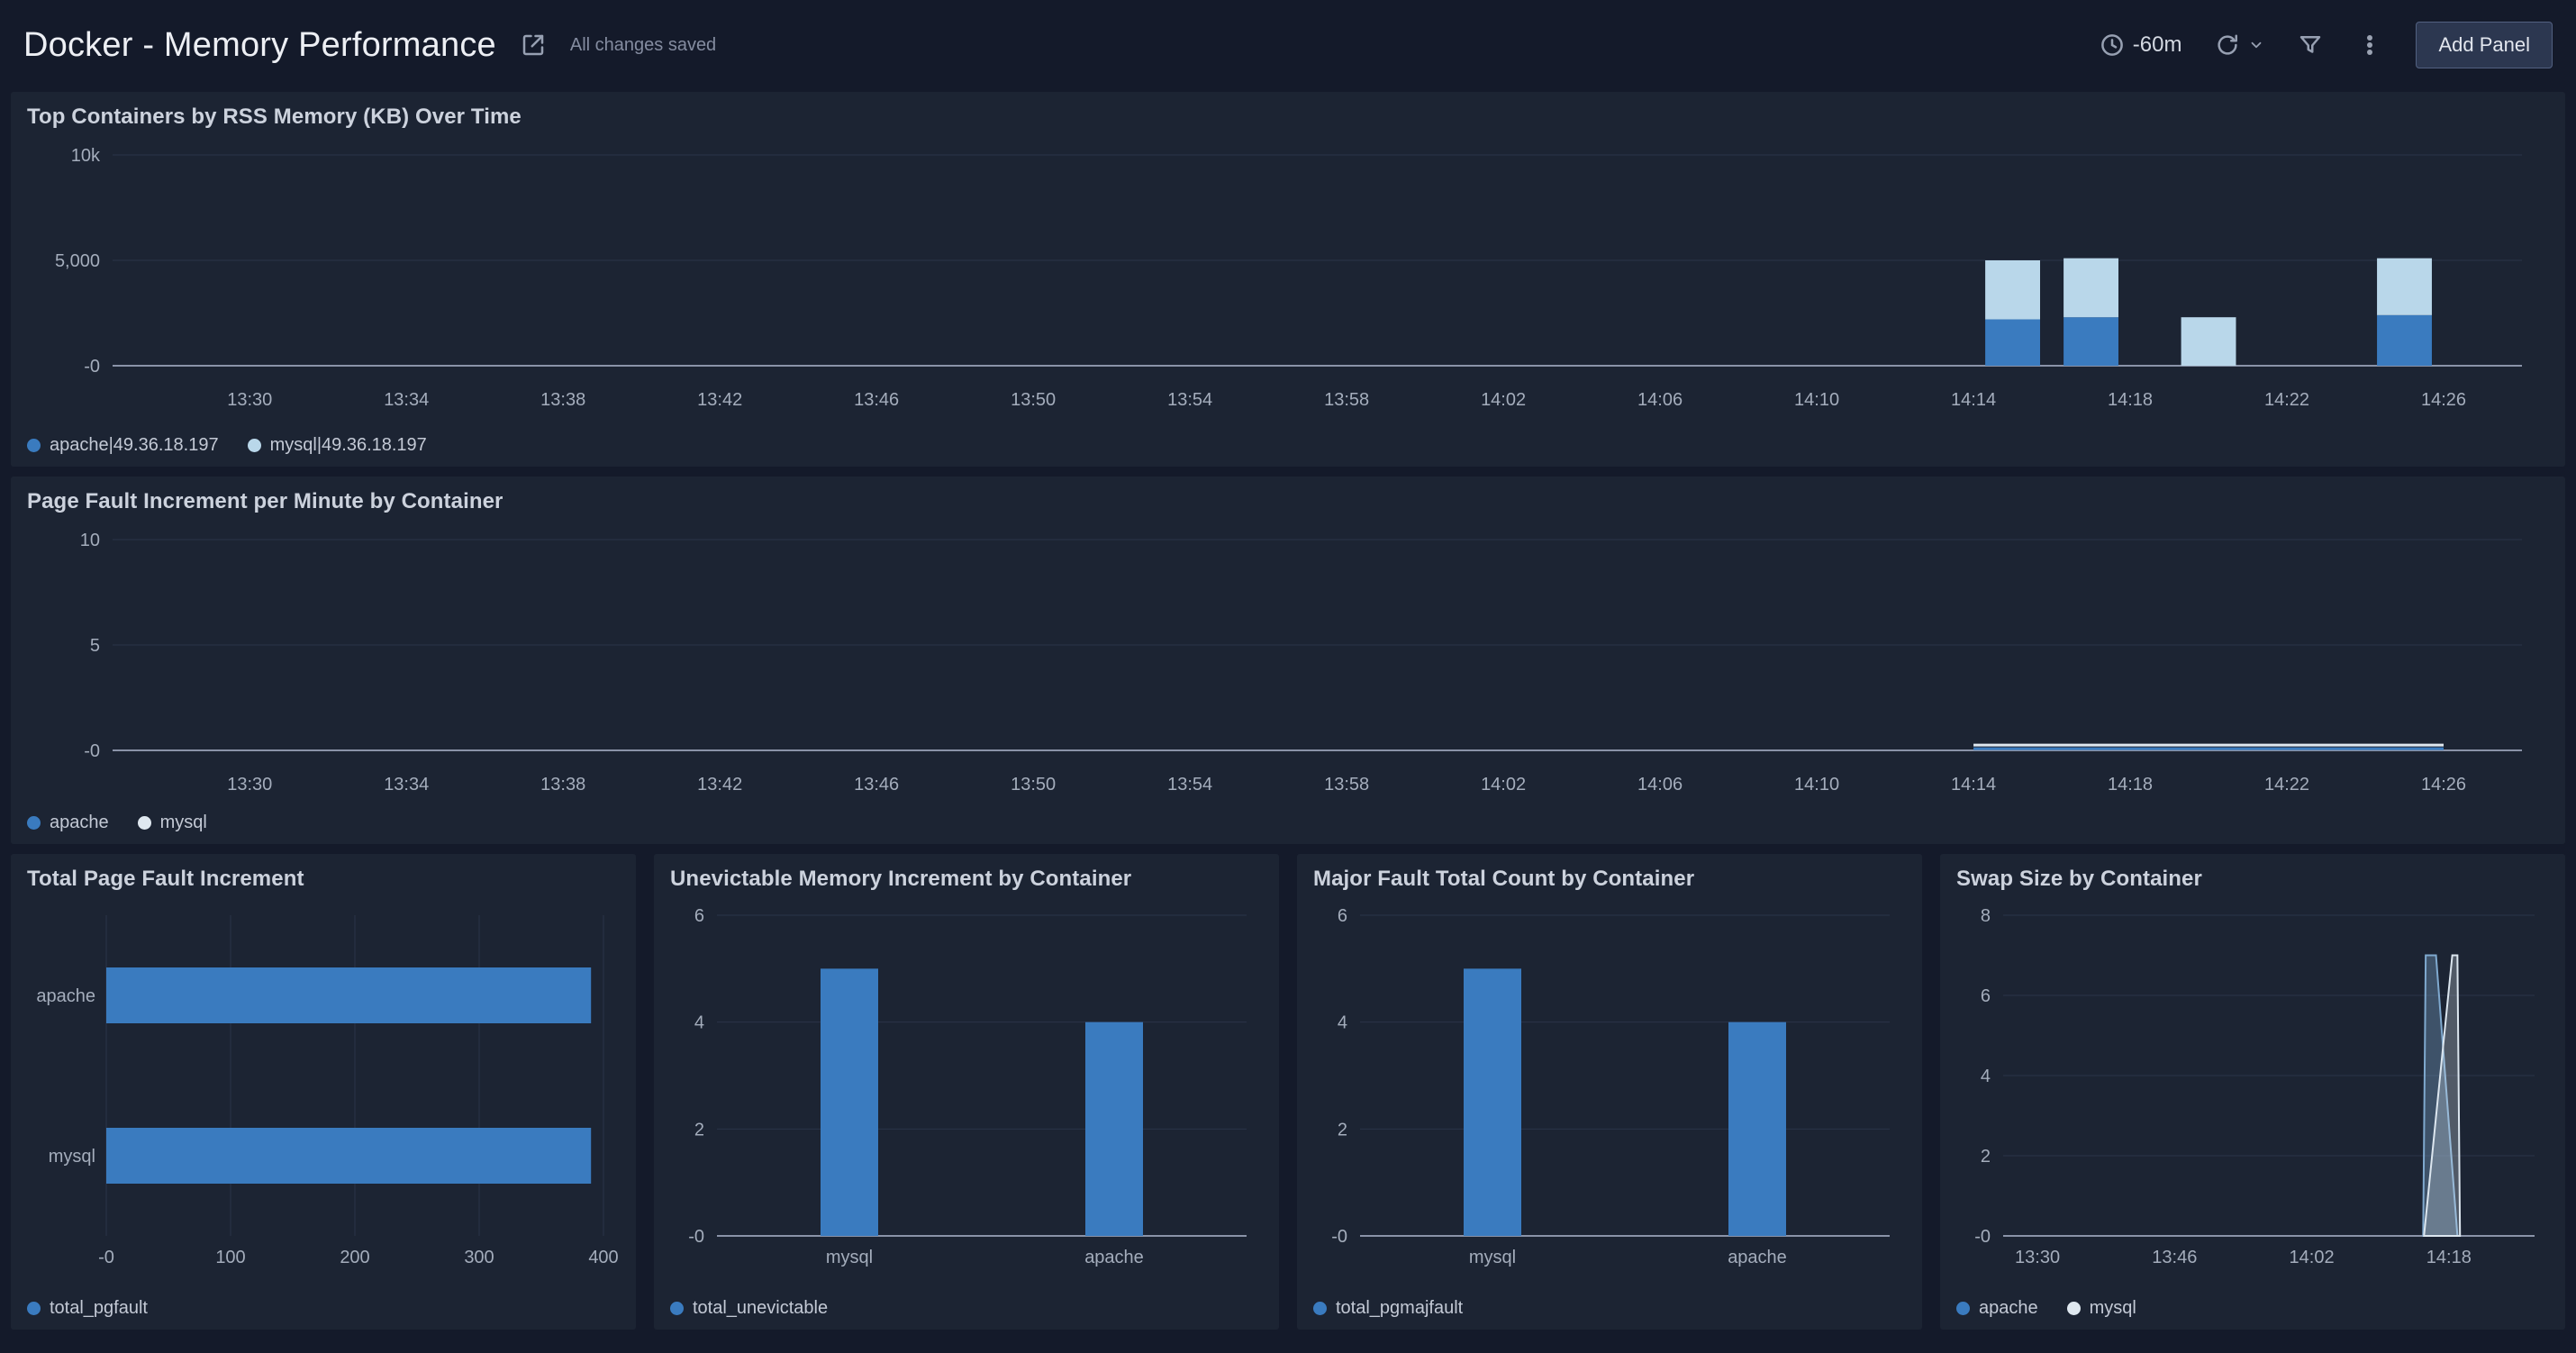 This screenshot has width=2576, height=1353. Describe the element at coordinates (1400, 1308) in the screenshot. I see `legend-label: total_pgmajfault` at that location.